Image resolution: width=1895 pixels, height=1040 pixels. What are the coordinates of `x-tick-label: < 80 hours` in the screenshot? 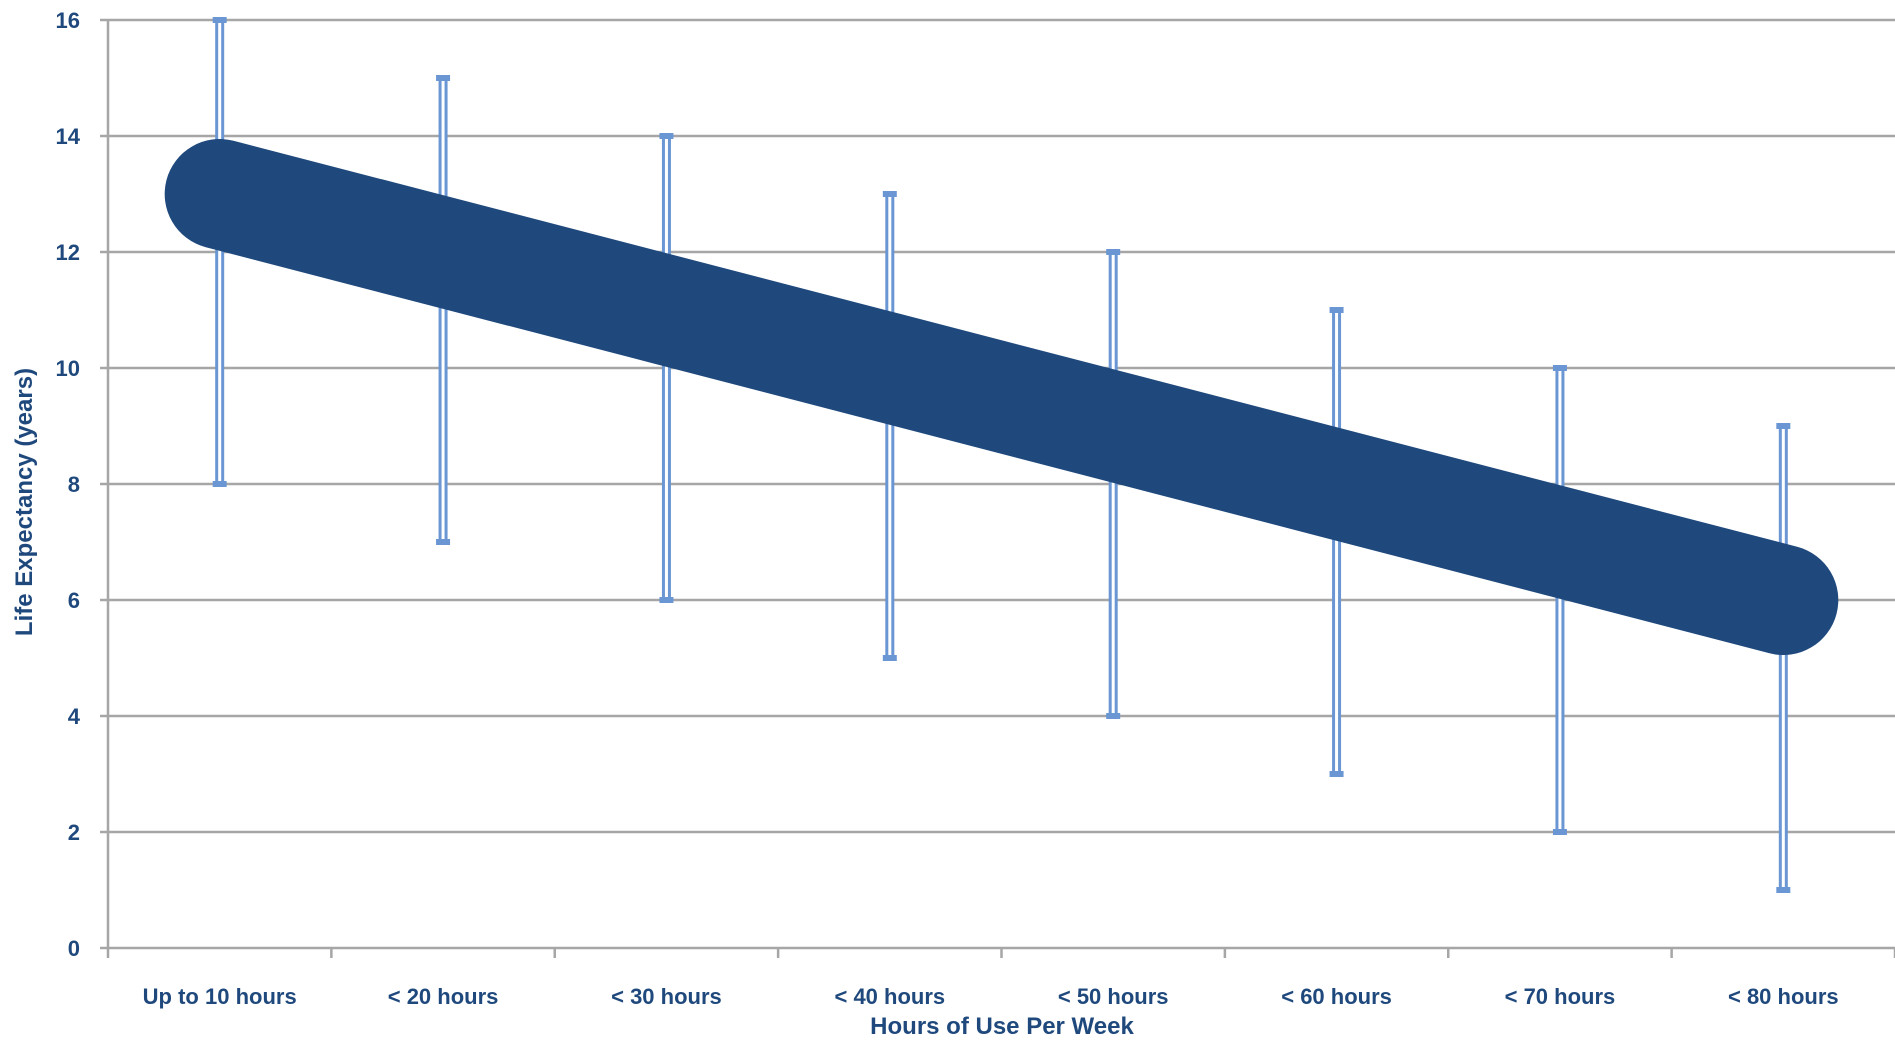 It's located at (1783, 996).